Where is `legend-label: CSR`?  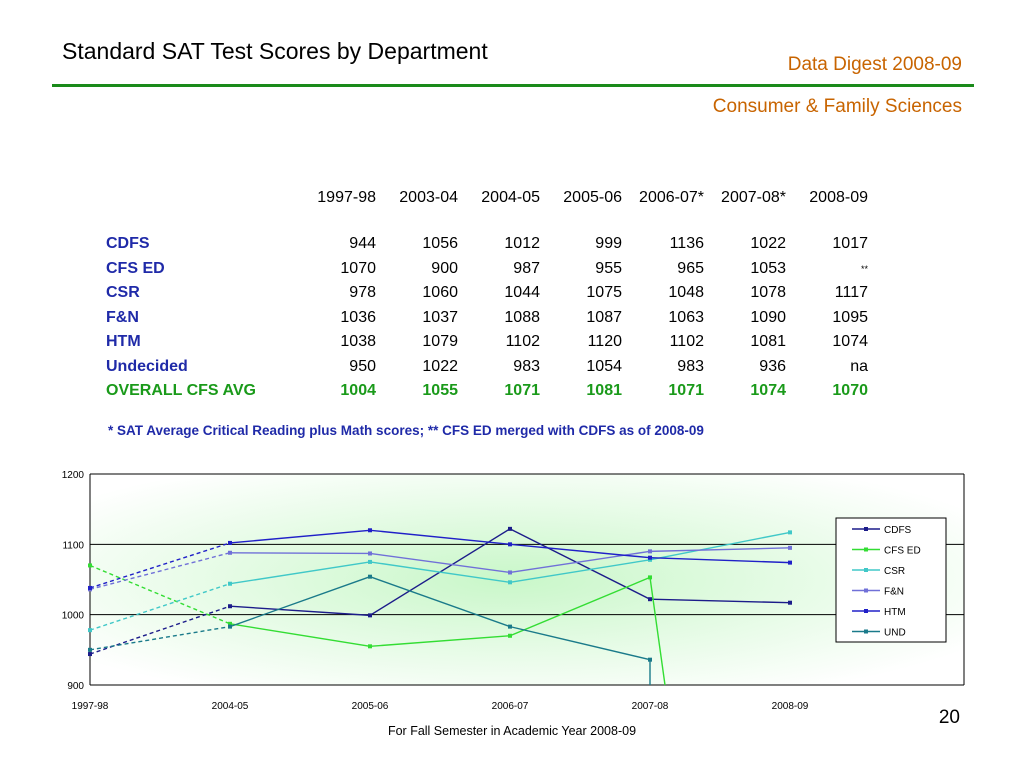 legend-label: CSR is located at coordinates (894, 571).